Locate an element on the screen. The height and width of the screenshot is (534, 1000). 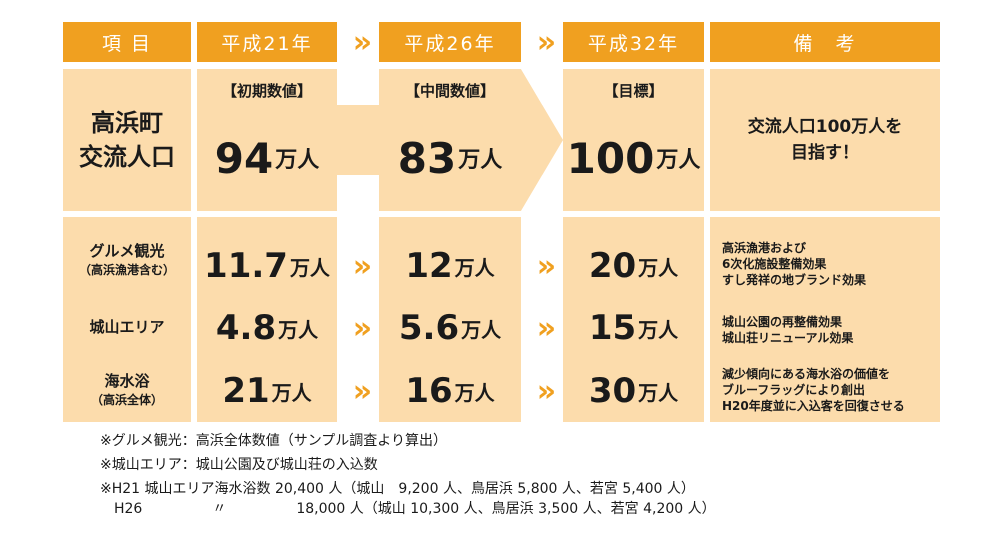
header-item-label: 項 目 is located at coordinates (127, 43).